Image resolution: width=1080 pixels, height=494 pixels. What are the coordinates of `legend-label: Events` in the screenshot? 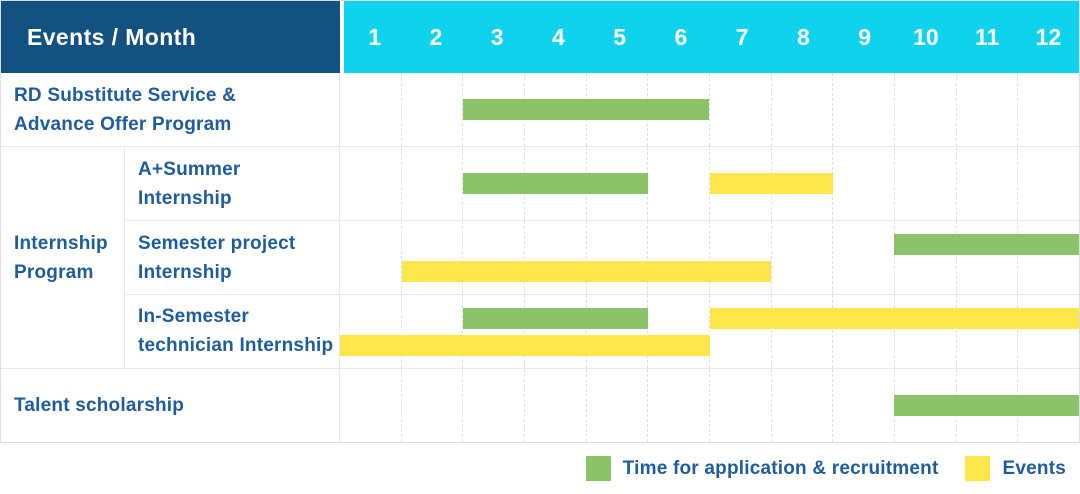 It's located at (1034, 468).